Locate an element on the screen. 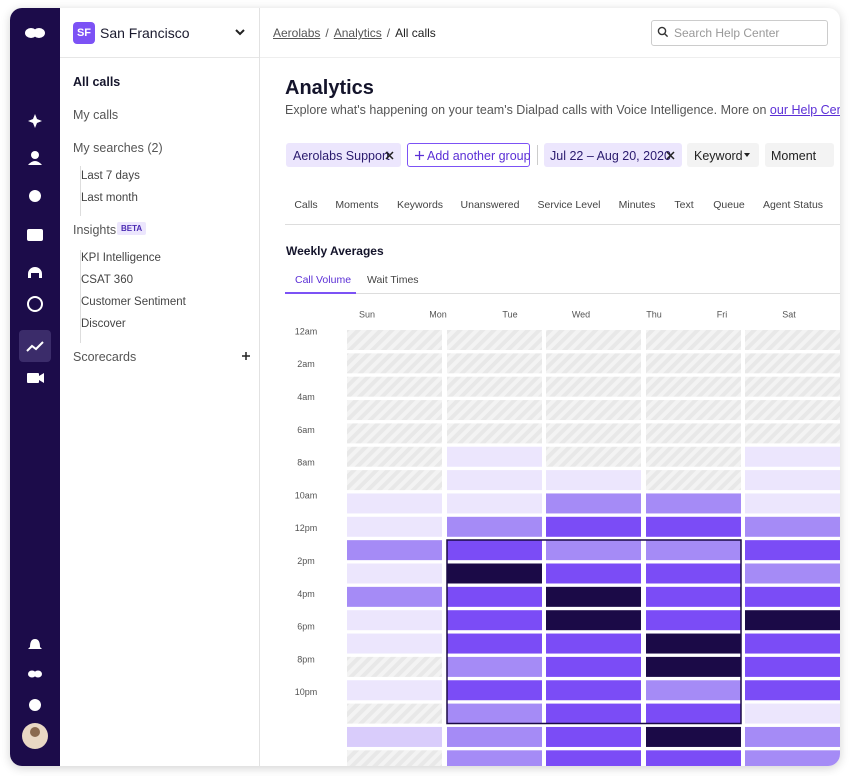 This screenshot has width=850, height=776. insights-item: Discover is located at coordinates (103, 324).